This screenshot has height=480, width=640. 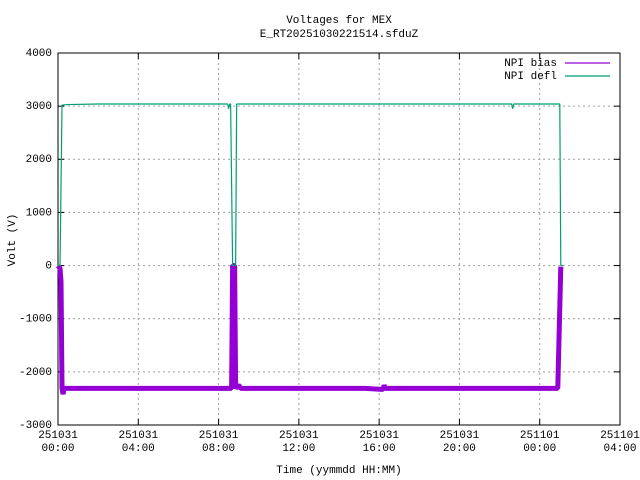 What do you see at coordinates (39, 107) in the screenshot?
I see `y-tick-label: 3000` at bounding box center [39, 107].